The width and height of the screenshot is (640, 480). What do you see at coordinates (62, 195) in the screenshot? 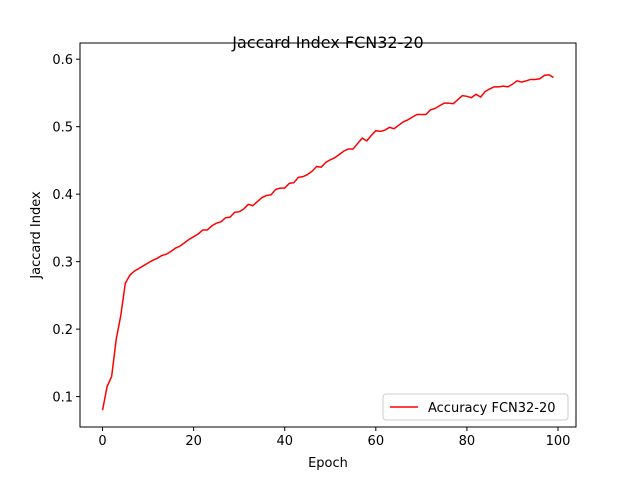
I see `y-tick-label: 0.4` at bounding box center [62, 195].